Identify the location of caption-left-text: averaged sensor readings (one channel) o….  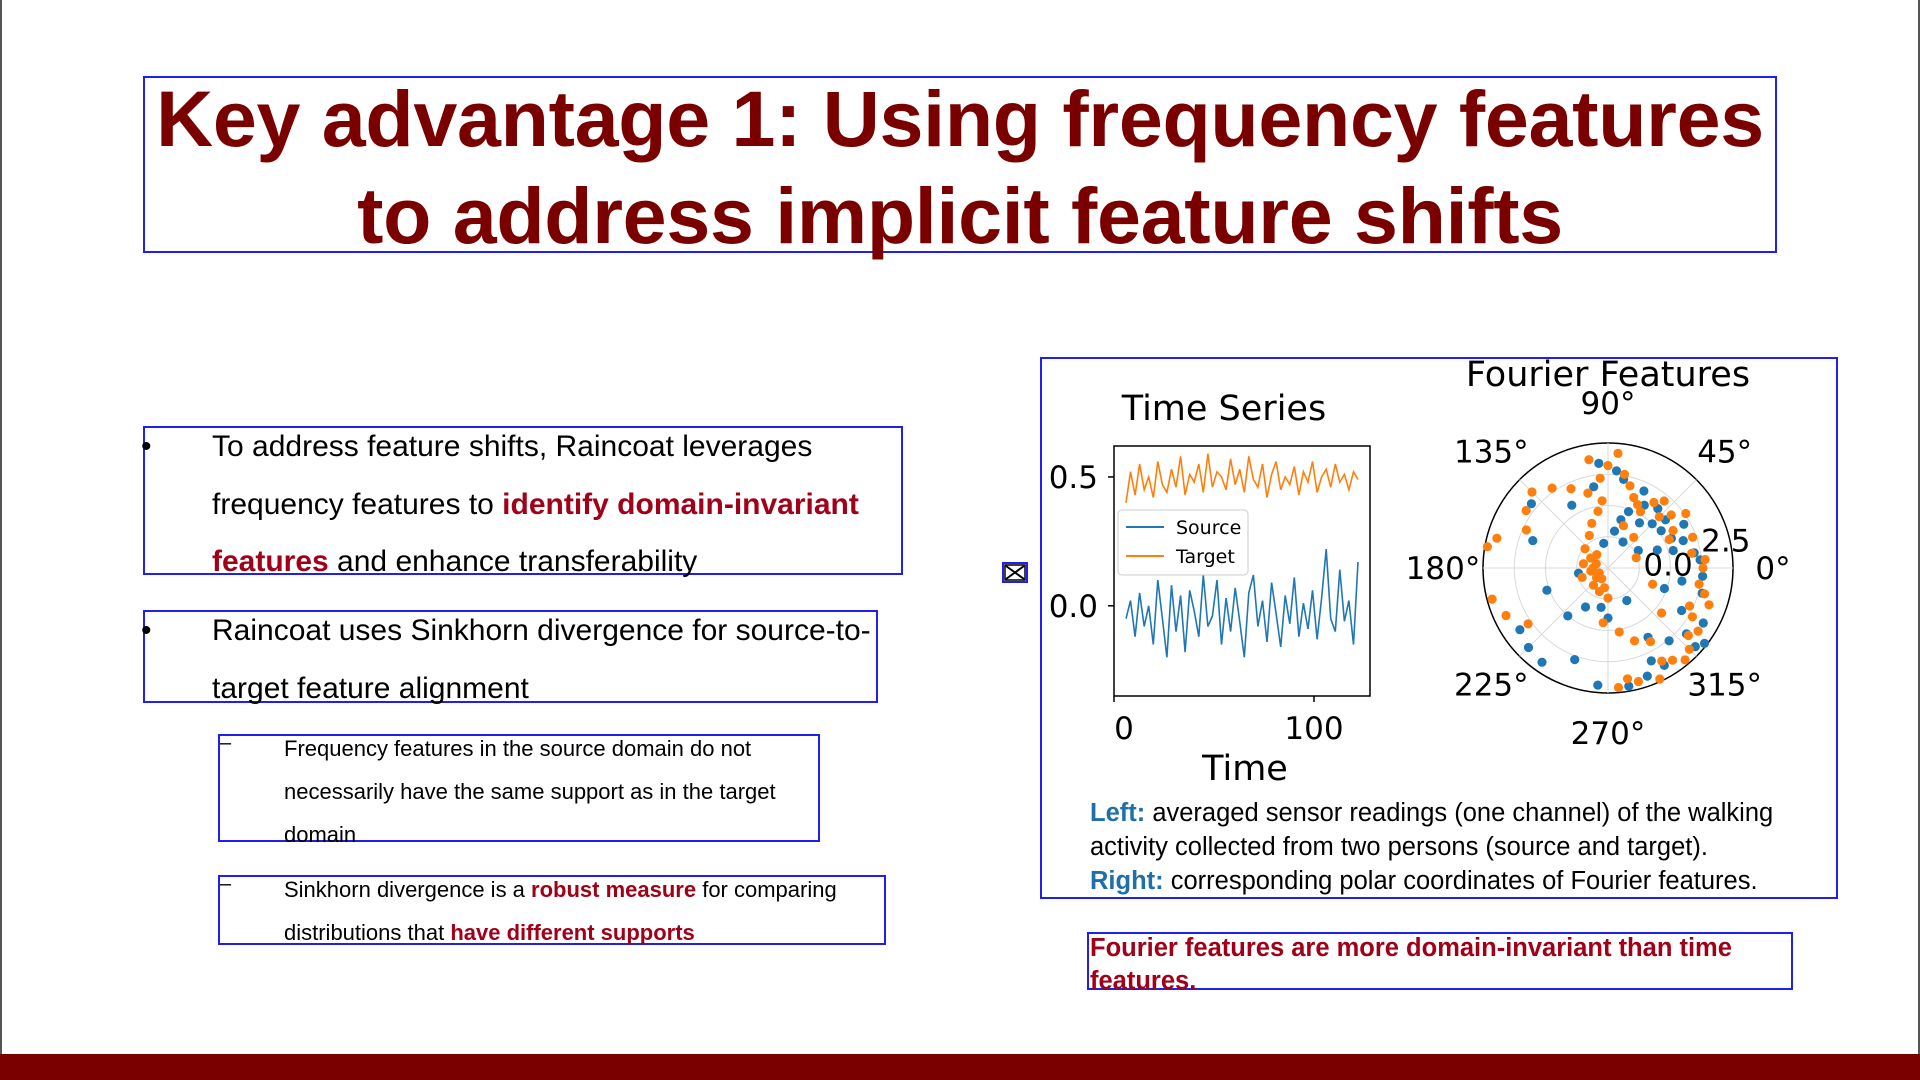
(1432, 830).